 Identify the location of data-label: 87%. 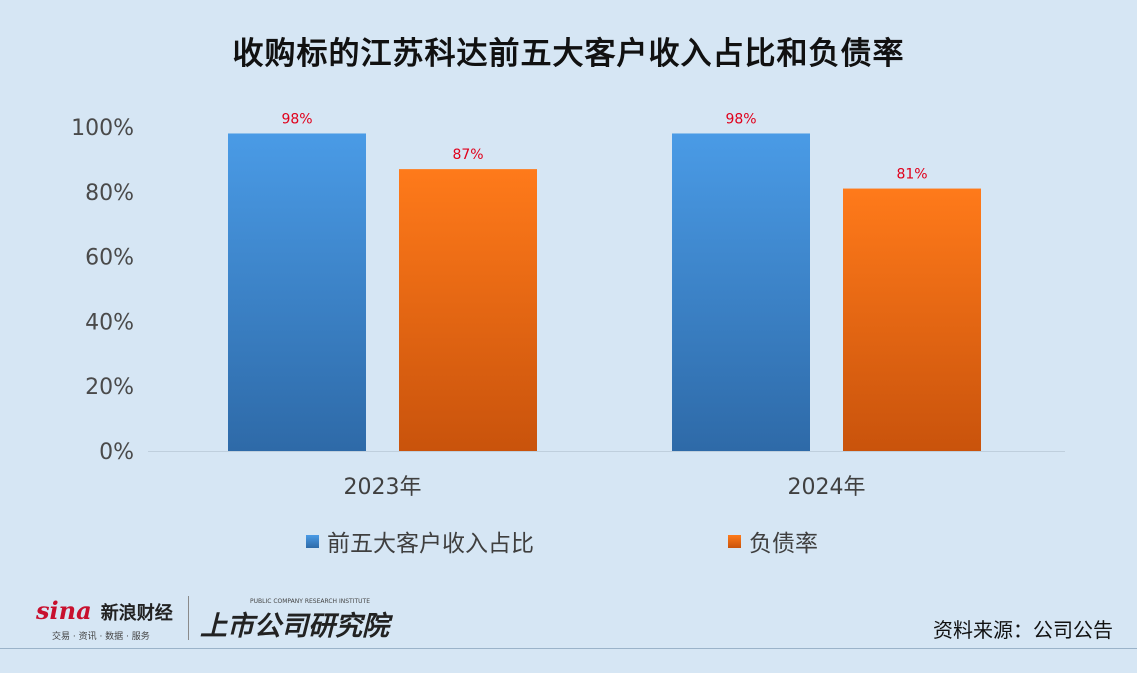
(467, 155).